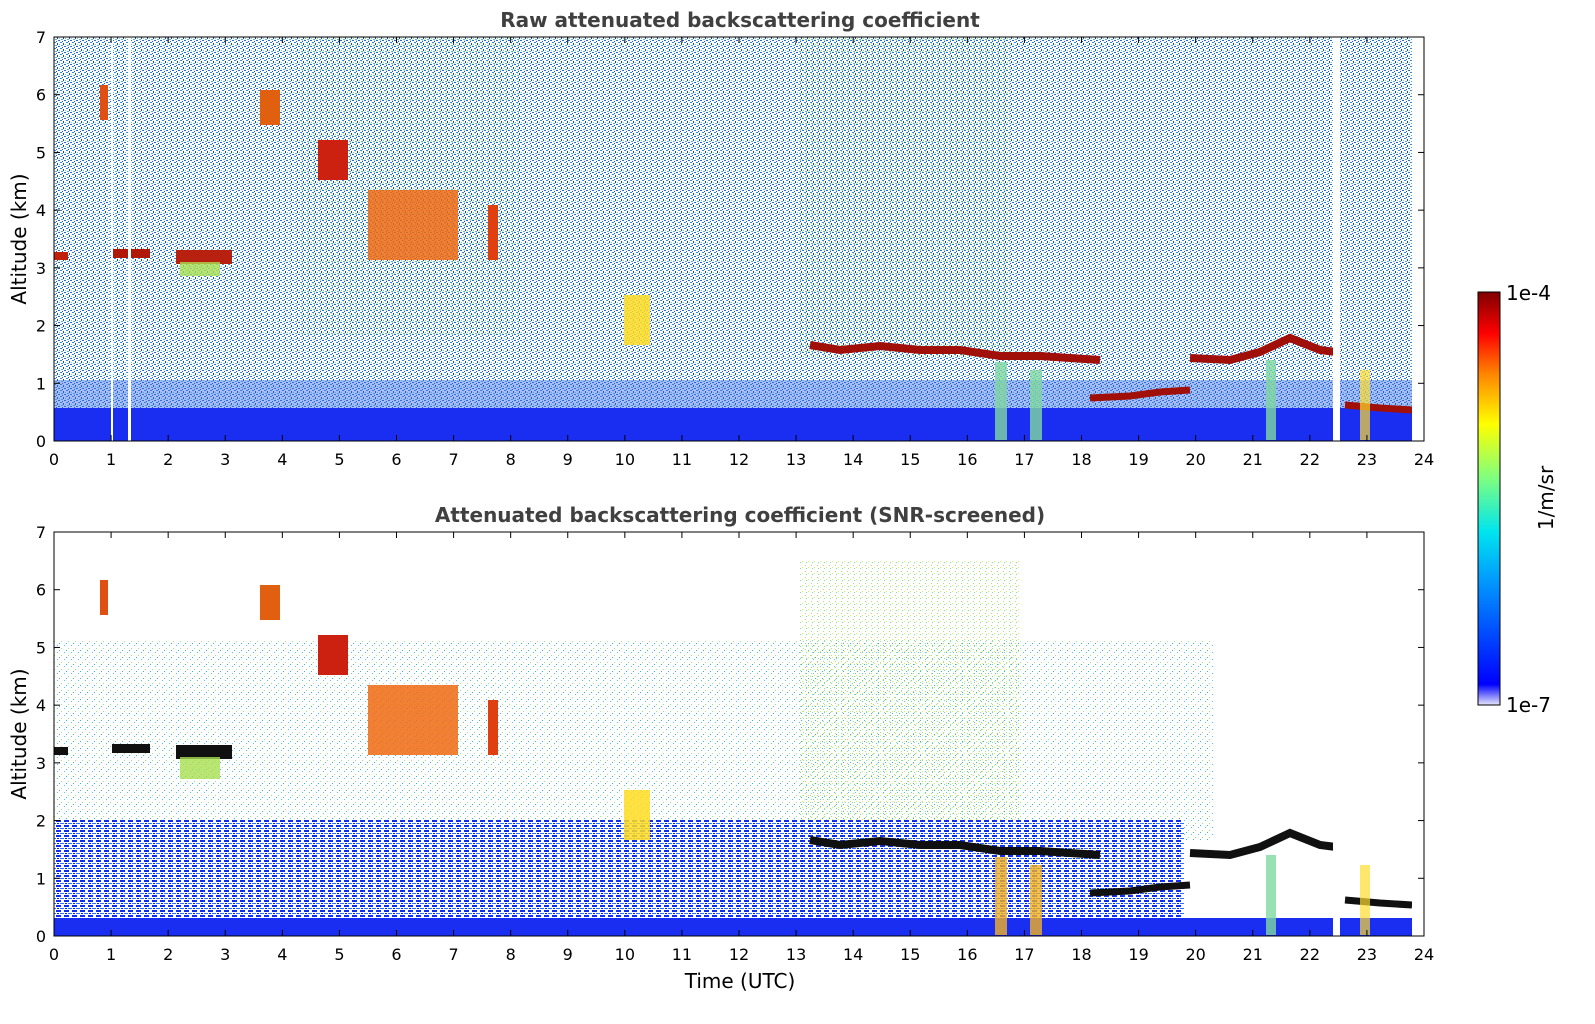 Image resolution: width=1595 pixels, height=1024 pixels. Describe the element at coordinates (1081, 459) in the screenshot. I see `x-tick-label: 18` at that location.